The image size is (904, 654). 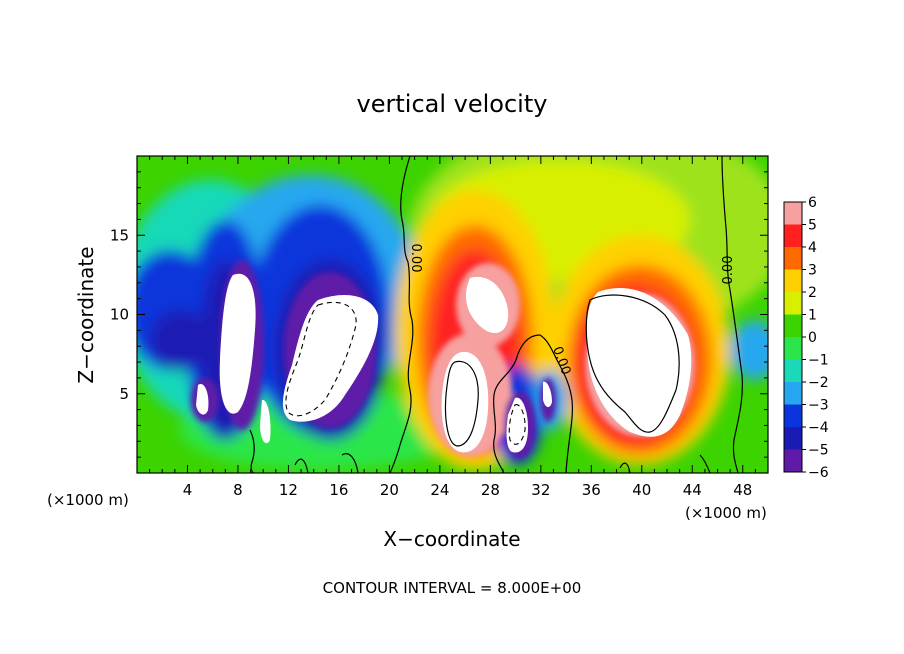 I want to click on colorbar-tick-label: −6, so click(x=818, y=473).